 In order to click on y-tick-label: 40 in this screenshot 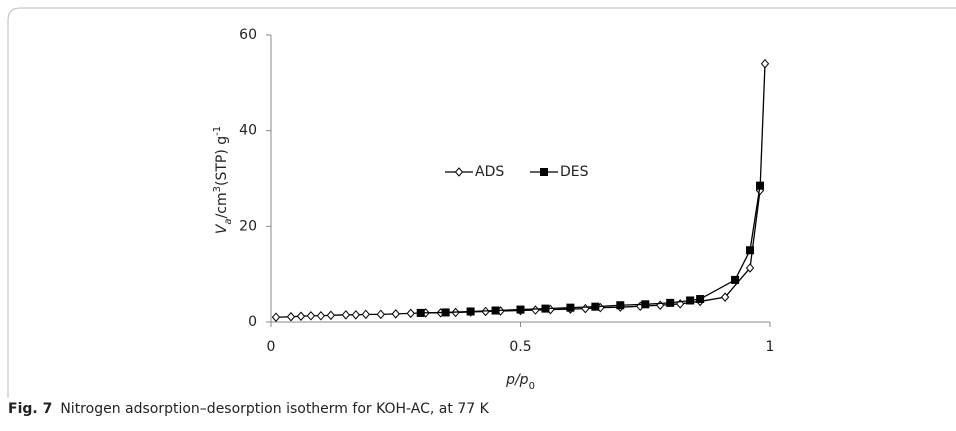, I will do `click(248, 131)`.